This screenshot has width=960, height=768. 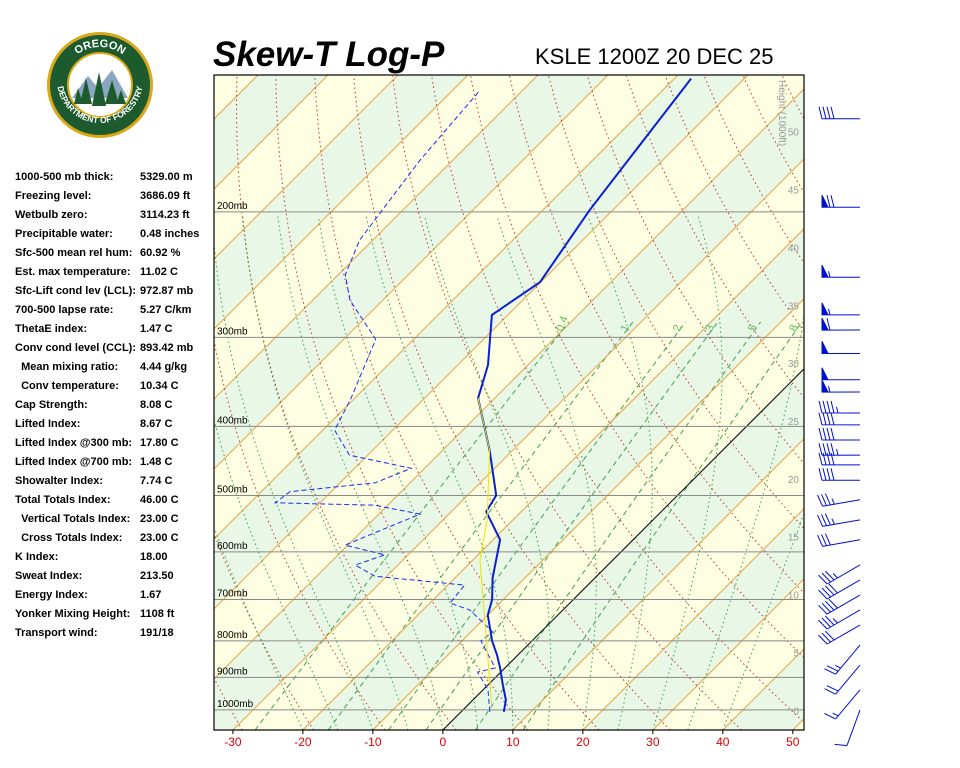 What do you see at coordinates (154, 557) in the screenshot?
I see `index-value: 18.00` at bounding box center [154, 557].